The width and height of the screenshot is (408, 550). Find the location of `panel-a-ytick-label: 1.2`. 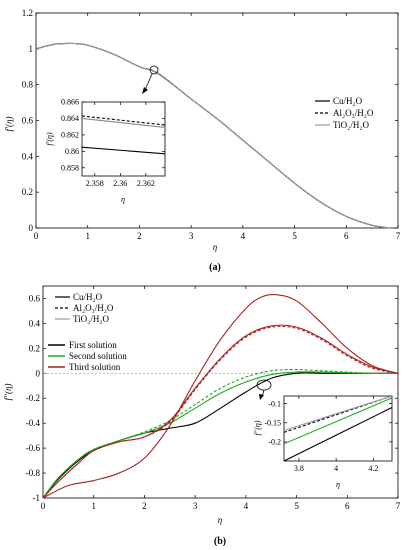

panel-a-ytick-label: 1.2 is located at coordinates (27, 13).